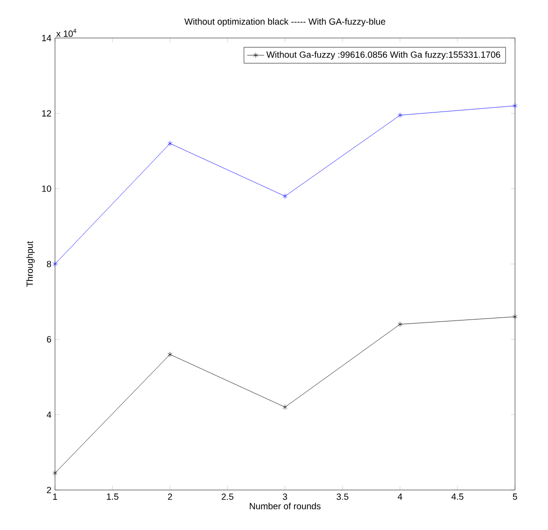  I want to click on y-tick-label: 6, so click(49, 339).